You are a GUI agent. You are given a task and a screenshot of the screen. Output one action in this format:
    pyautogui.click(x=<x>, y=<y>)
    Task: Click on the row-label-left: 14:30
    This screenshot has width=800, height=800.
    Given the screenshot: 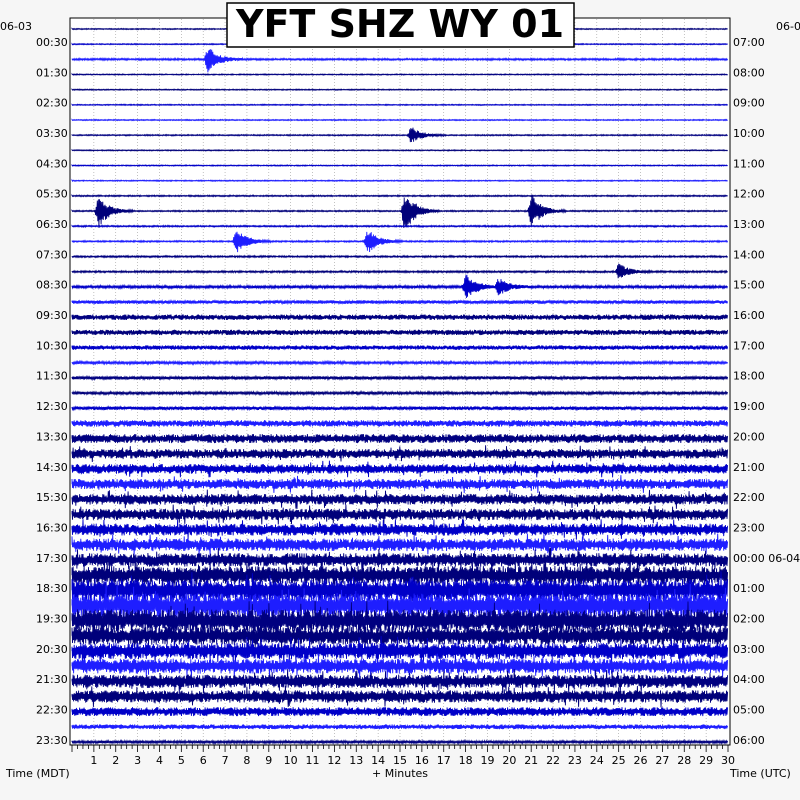 What is the action you would take?
    pyautogui.click(x=52, y=467)
    